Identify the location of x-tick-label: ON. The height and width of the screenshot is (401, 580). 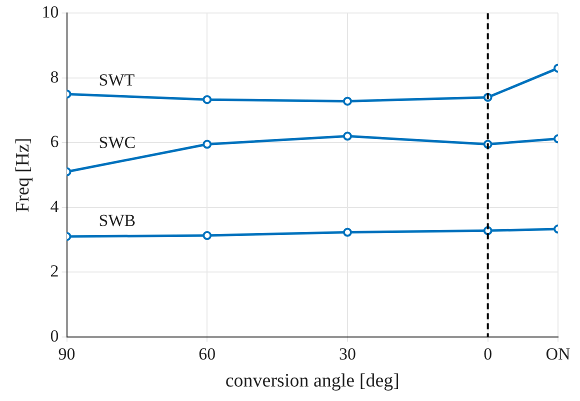
(558, 354).